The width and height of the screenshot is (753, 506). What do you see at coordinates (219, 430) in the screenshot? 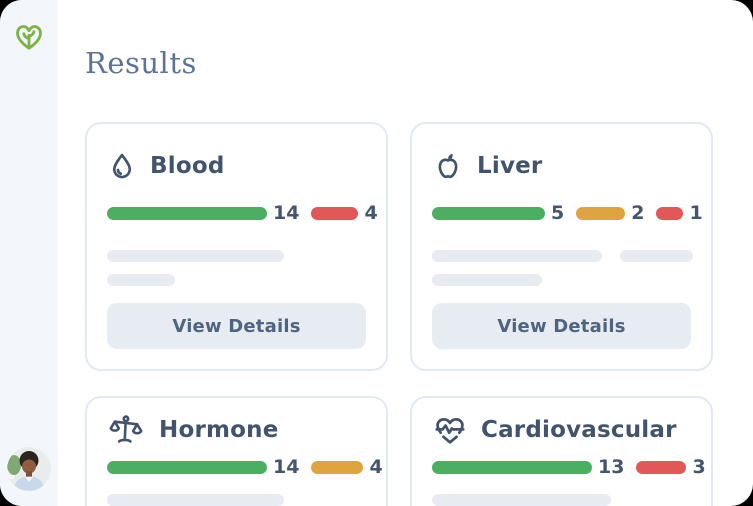
I see `card-title: Hormone` at bounding box center [219, 430].